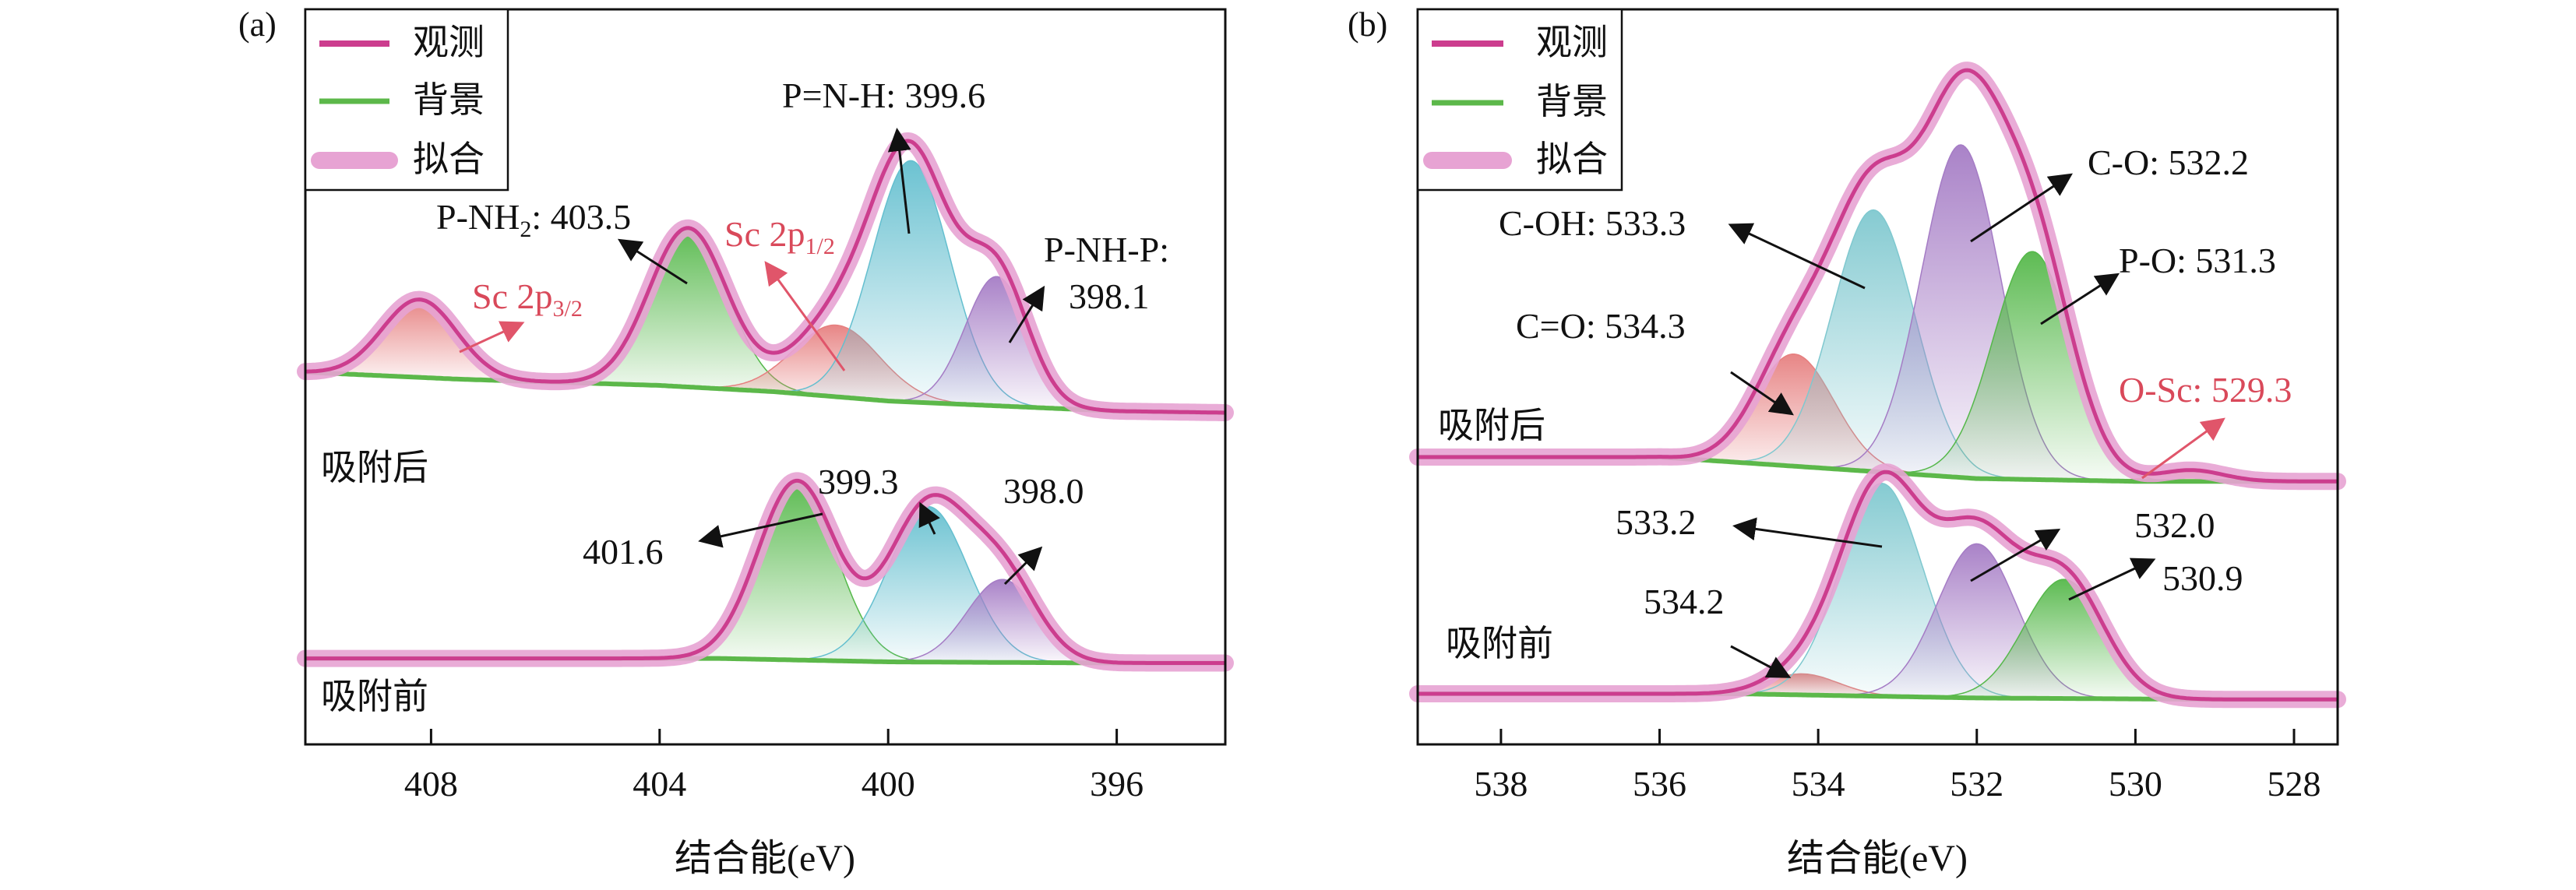 Image resolution: width=2576 pixels, height=890 pixels. Describe the element at coordinates (257, 25) in the screenshot. I see `panel-label: (a)` at that location.